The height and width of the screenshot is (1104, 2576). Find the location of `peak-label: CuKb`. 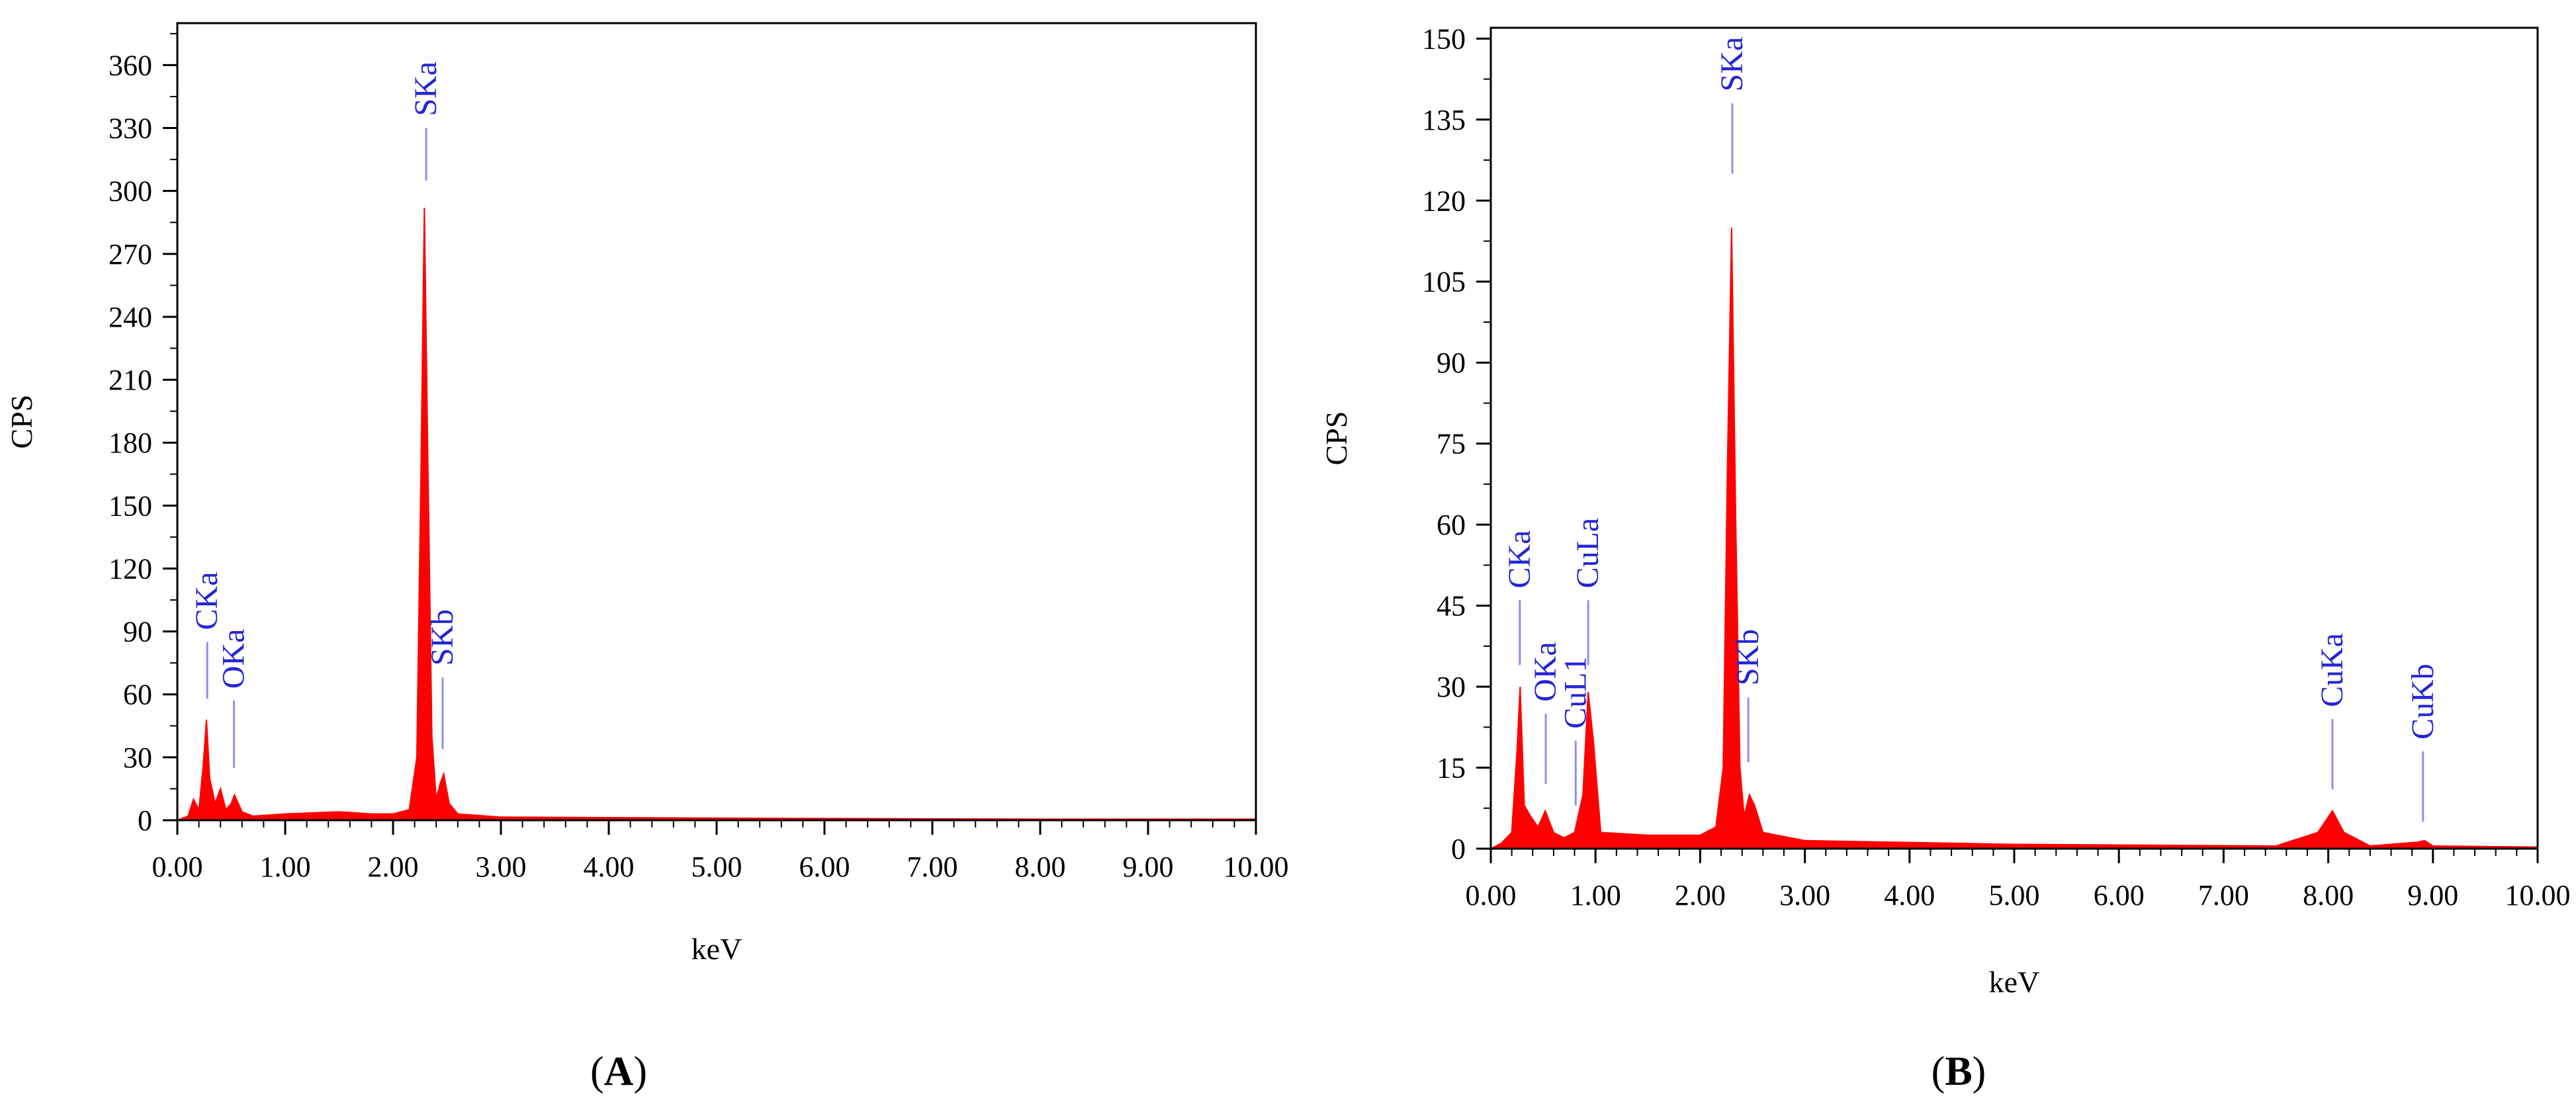

peak-label: CuKb is located at coordinates (2422, 701).